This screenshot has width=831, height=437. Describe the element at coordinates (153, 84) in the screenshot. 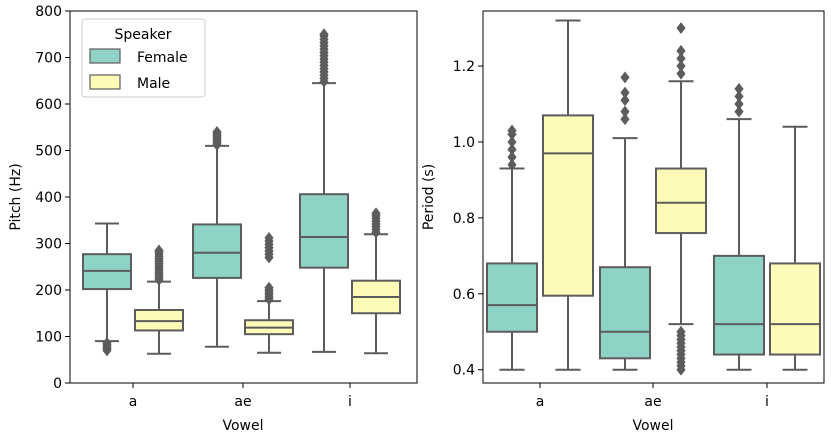

I see `legend-label-male: Male` at that location.